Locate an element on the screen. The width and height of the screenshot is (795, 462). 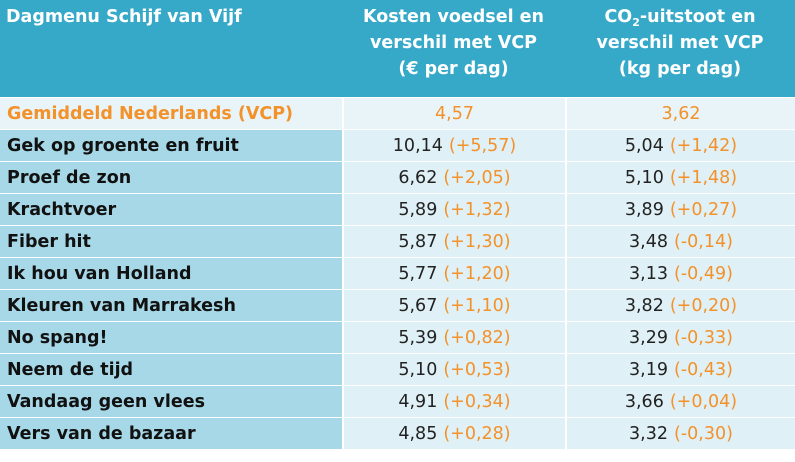
co2-diff: (-0,30) is located at coordinates (703, 433).